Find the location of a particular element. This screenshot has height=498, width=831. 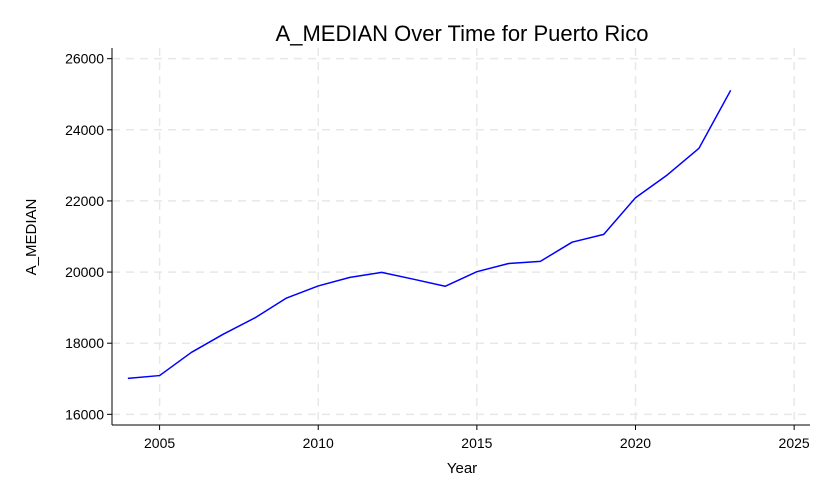

x-tick-label: 2020 is located at coordinates (635, 443).